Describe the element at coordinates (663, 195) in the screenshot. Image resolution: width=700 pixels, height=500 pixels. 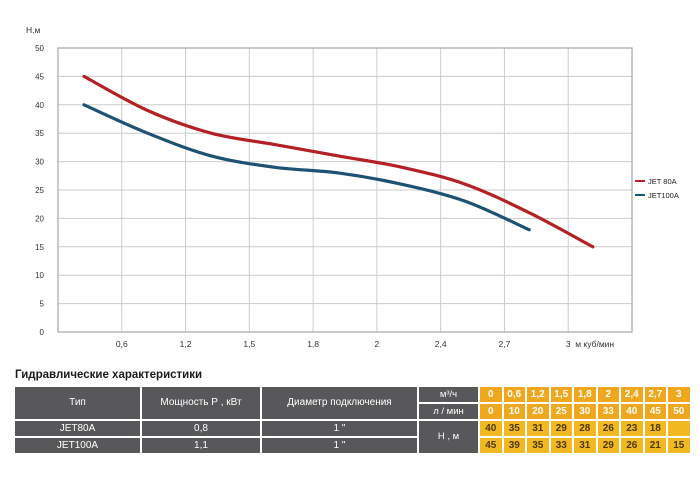
I see `legend-label: JET100A` at that location.